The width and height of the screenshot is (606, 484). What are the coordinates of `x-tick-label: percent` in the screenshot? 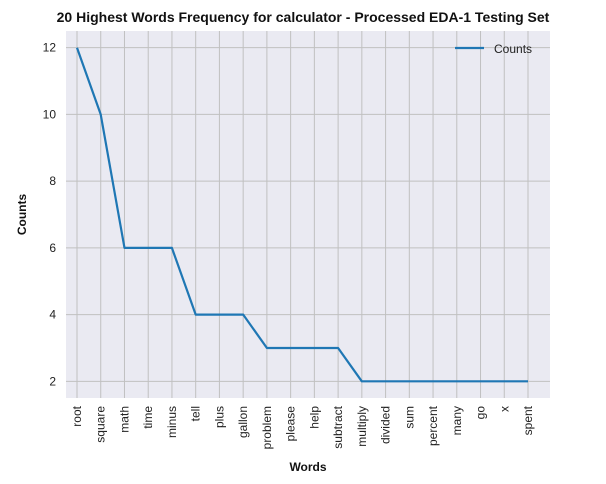 It's located at (433, 425).